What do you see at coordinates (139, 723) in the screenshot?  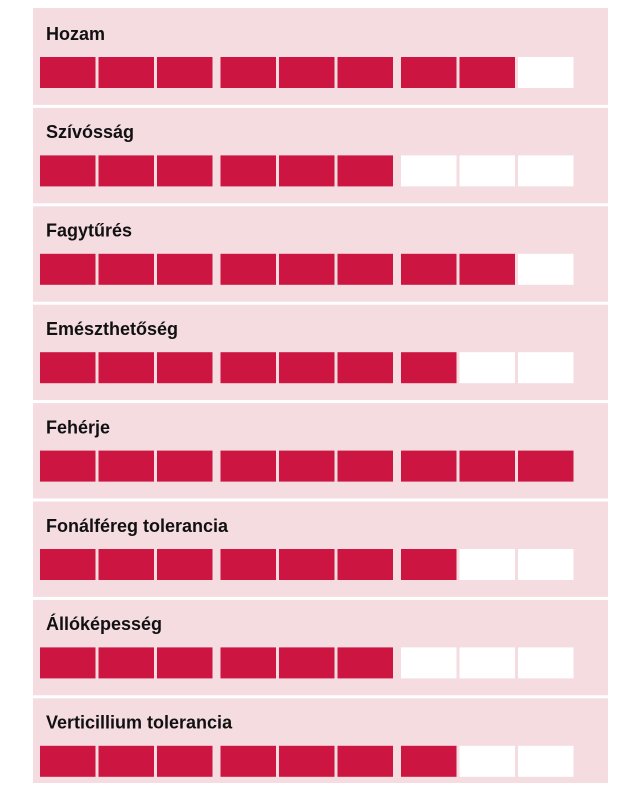 I see `rating-label: Verticillium tolerancia` at bounding box center [139, 723].